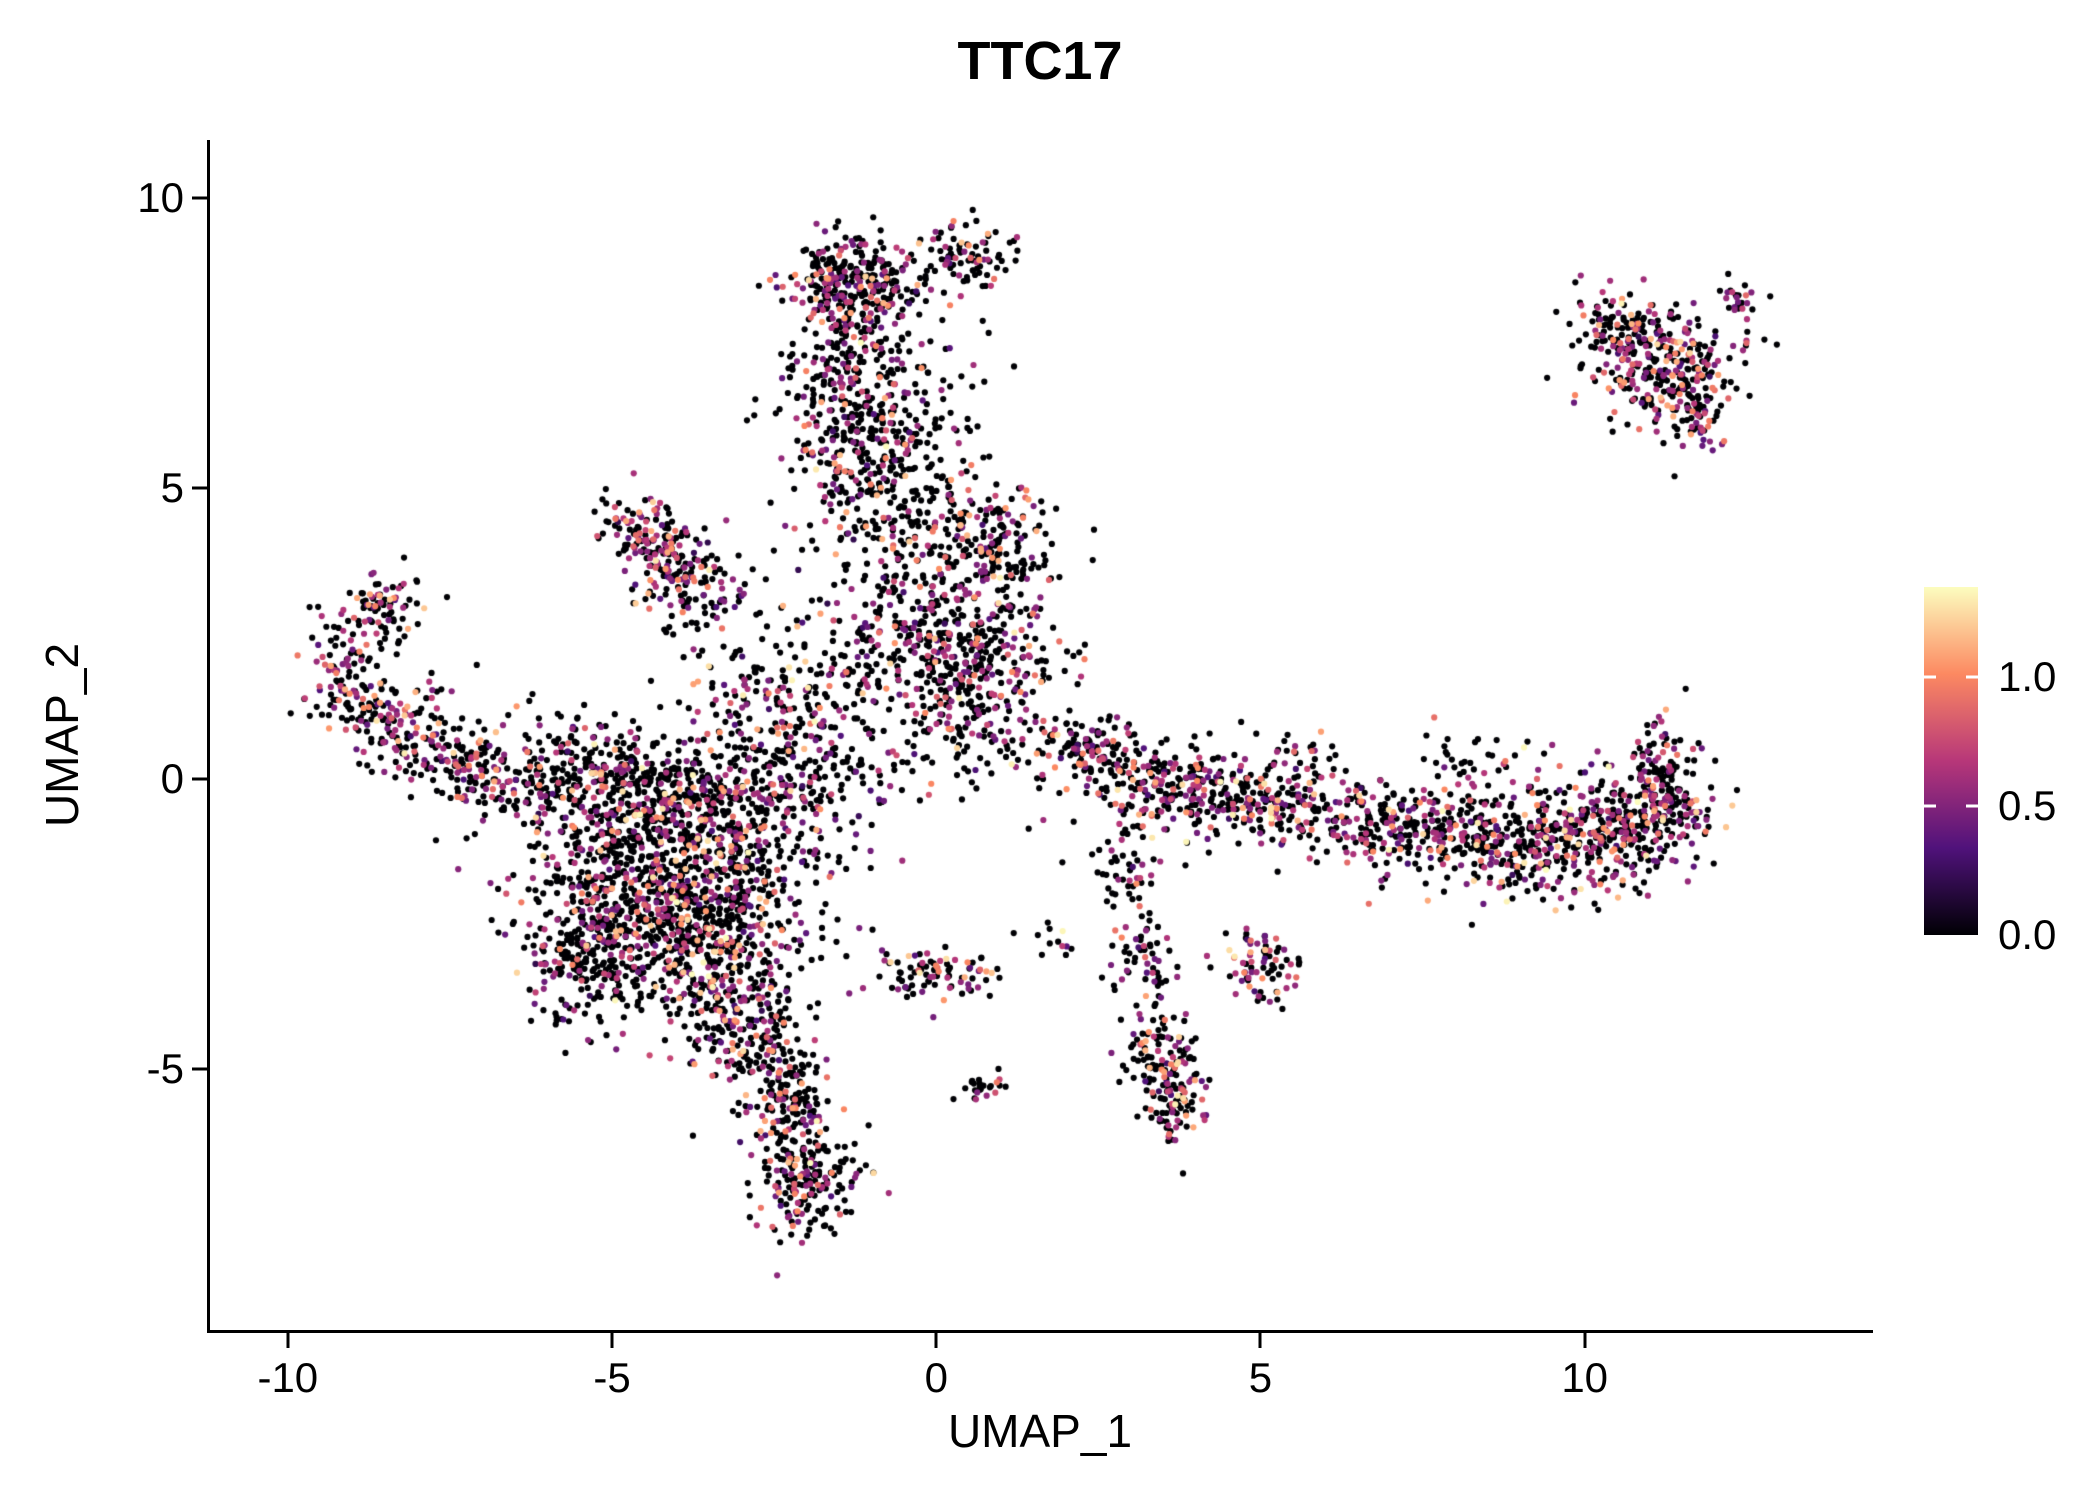 The width and height of the screenshot is (2100, 1500). Describe the element at coordinates (62, 735) in the screenshot. I see `y-axis-label: UMAP_2` at that location.